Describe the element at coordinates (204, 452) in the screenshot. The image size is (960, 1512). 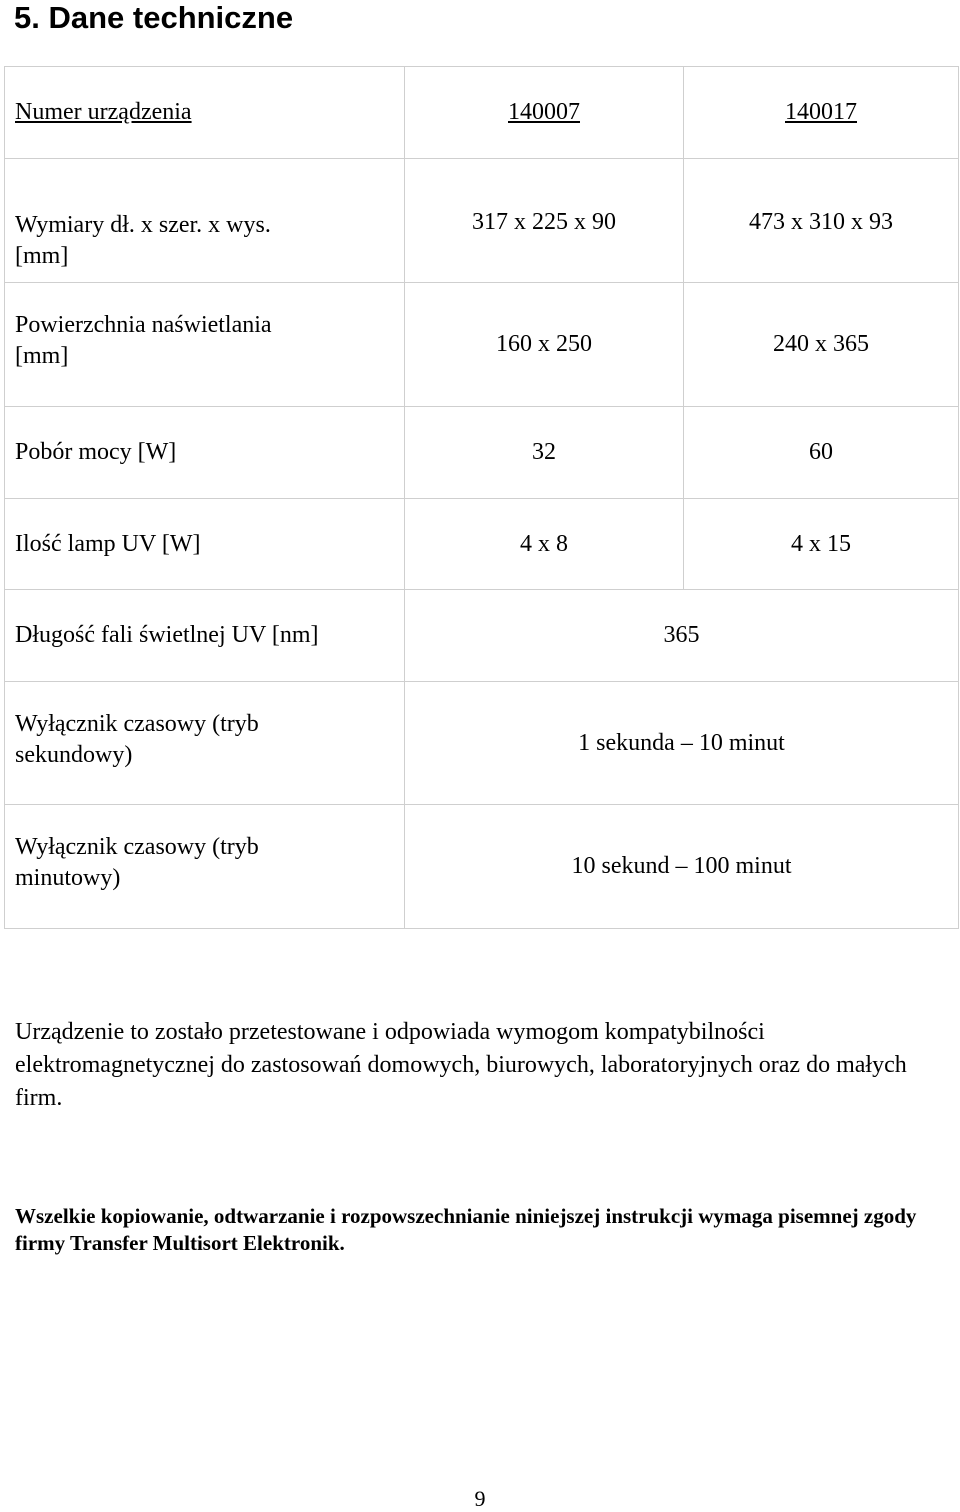
I see `power-label: Pobór mocy [W]` at that location.